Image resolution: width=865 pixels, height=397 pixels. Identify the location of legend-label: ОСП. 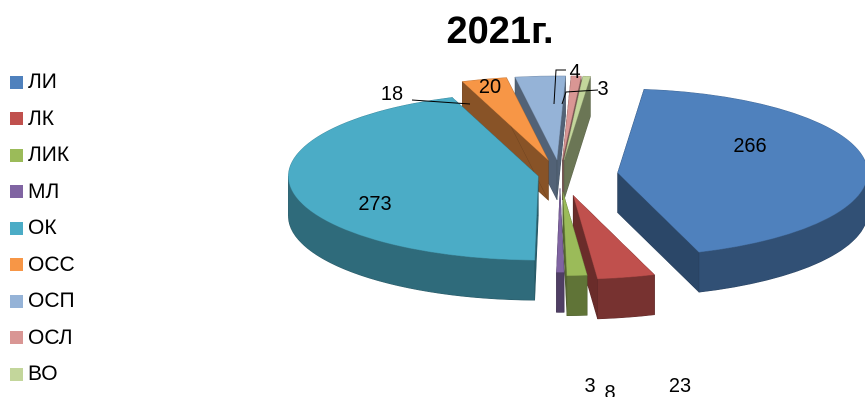
(51, 300).